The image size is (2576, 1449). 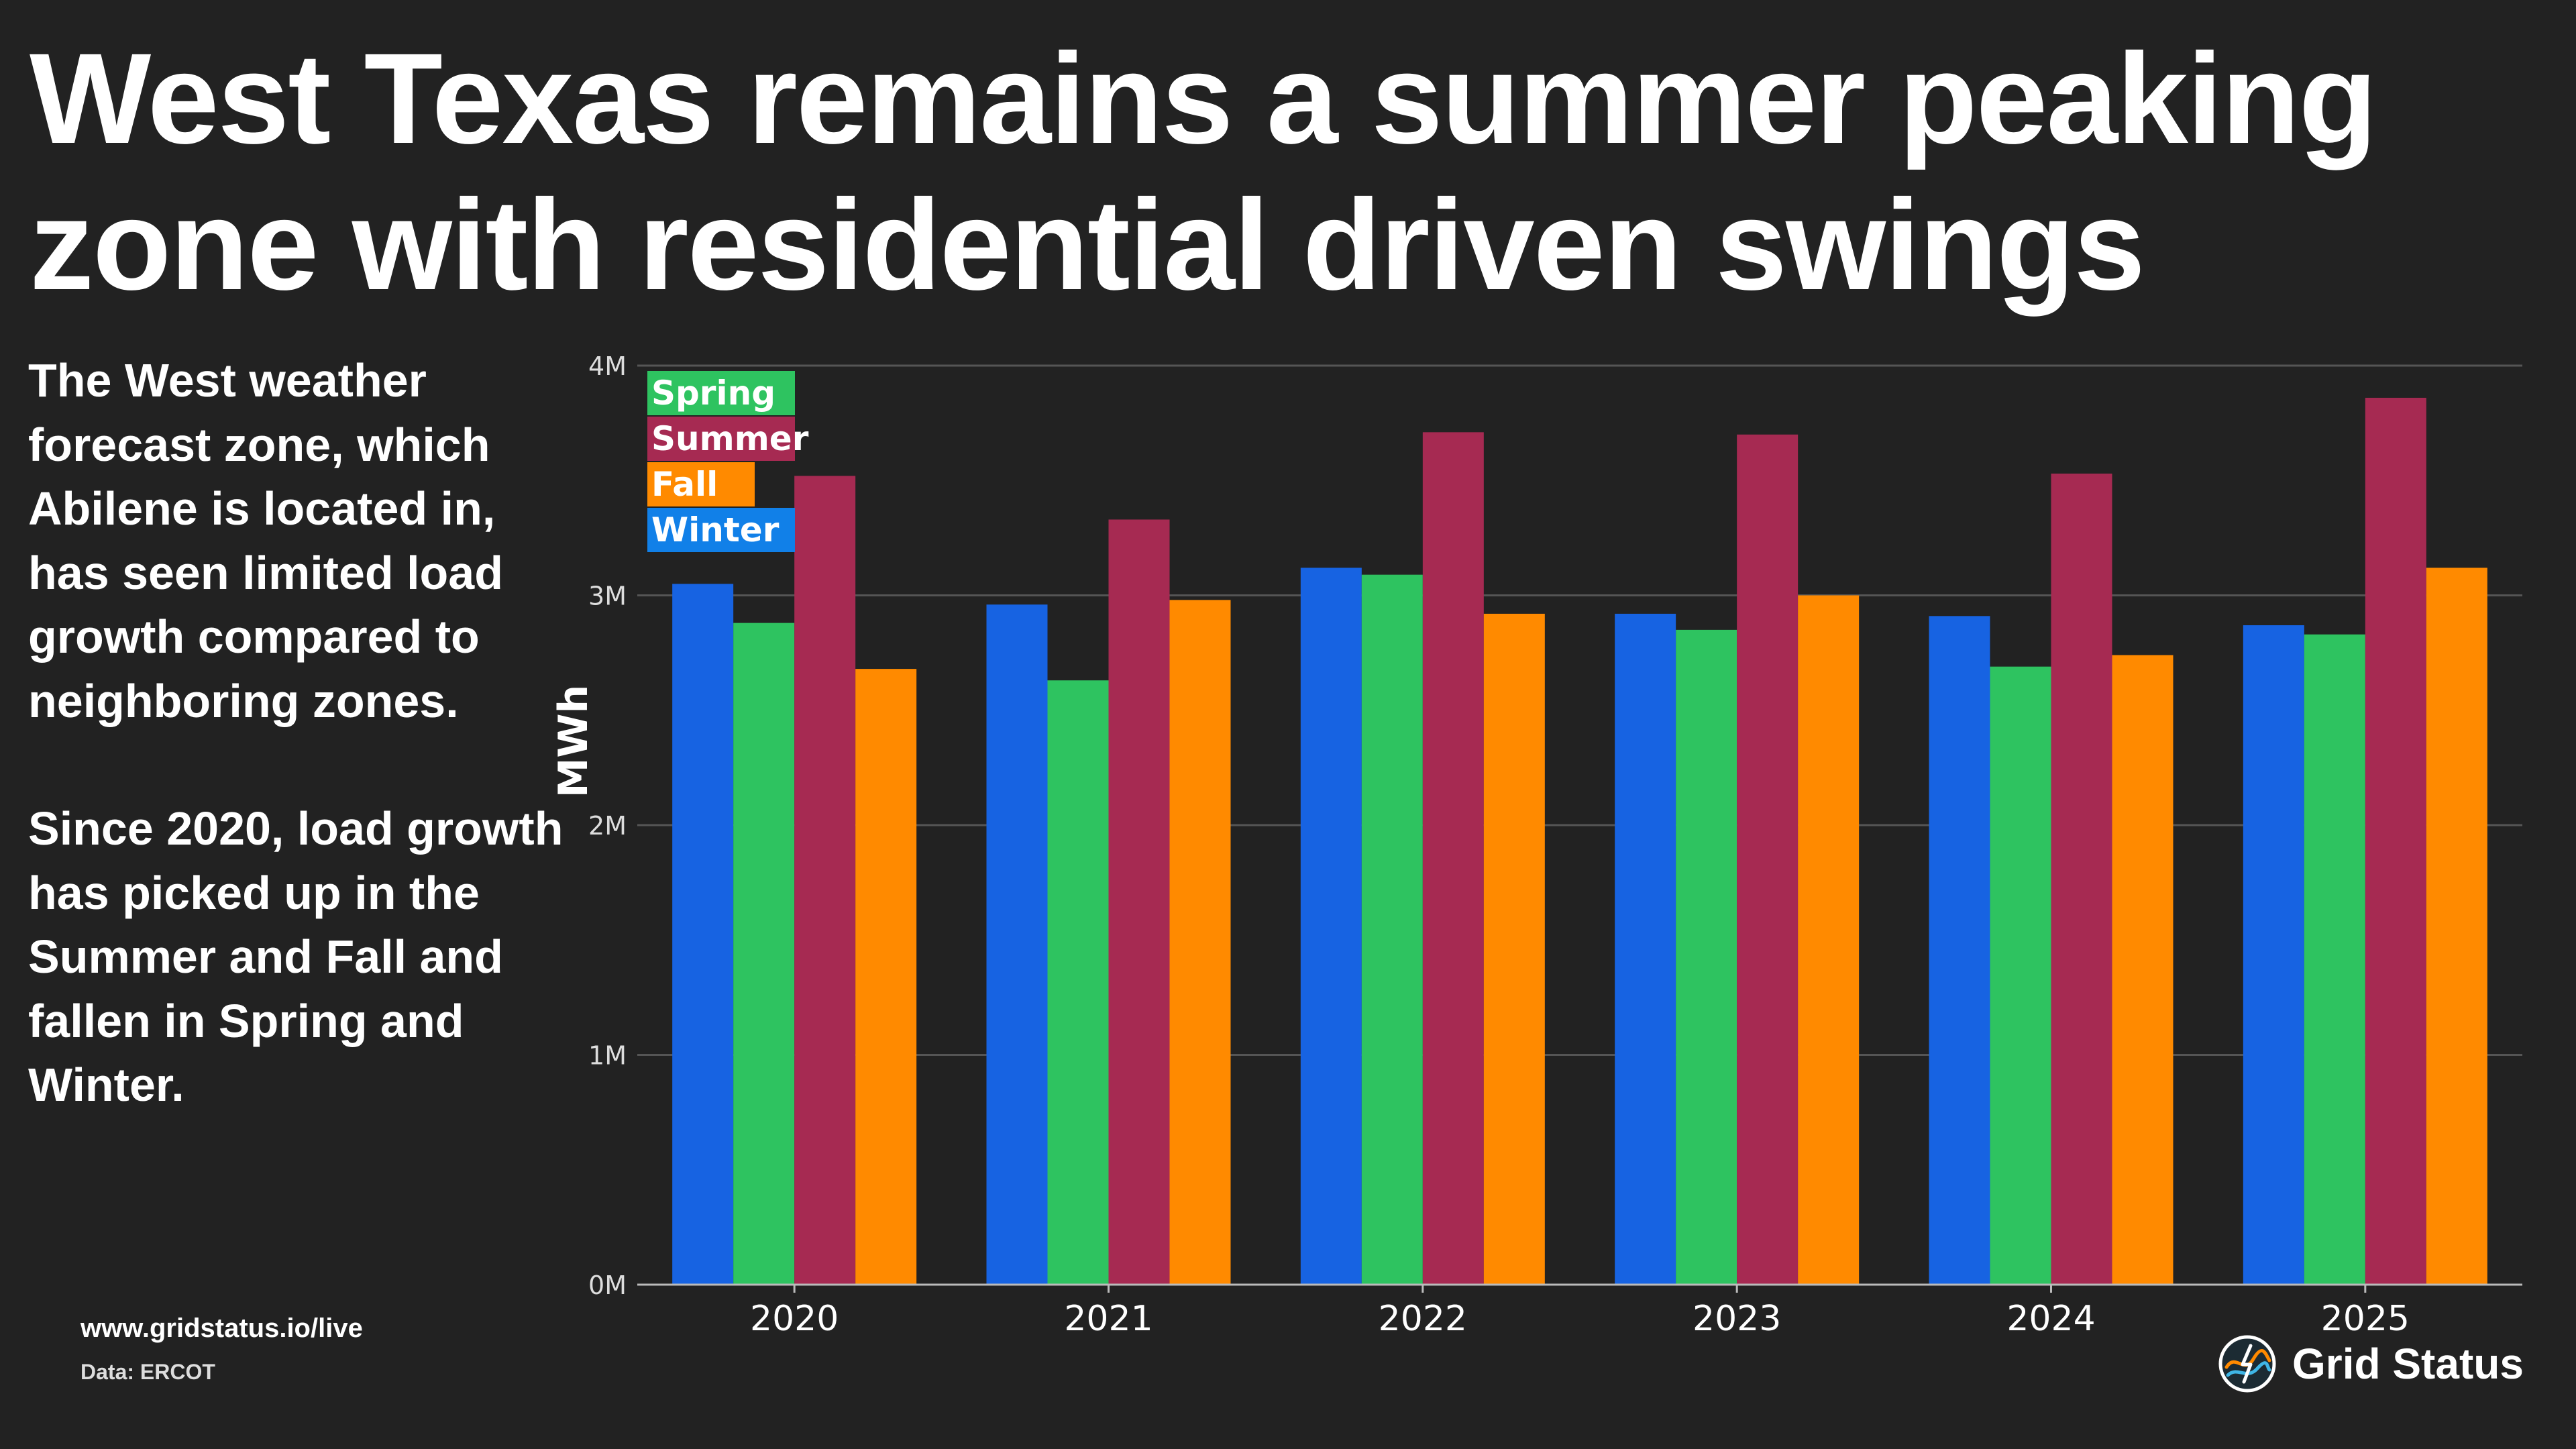 I want to click on bar-winter-2024, so click(x=1959, y=950).